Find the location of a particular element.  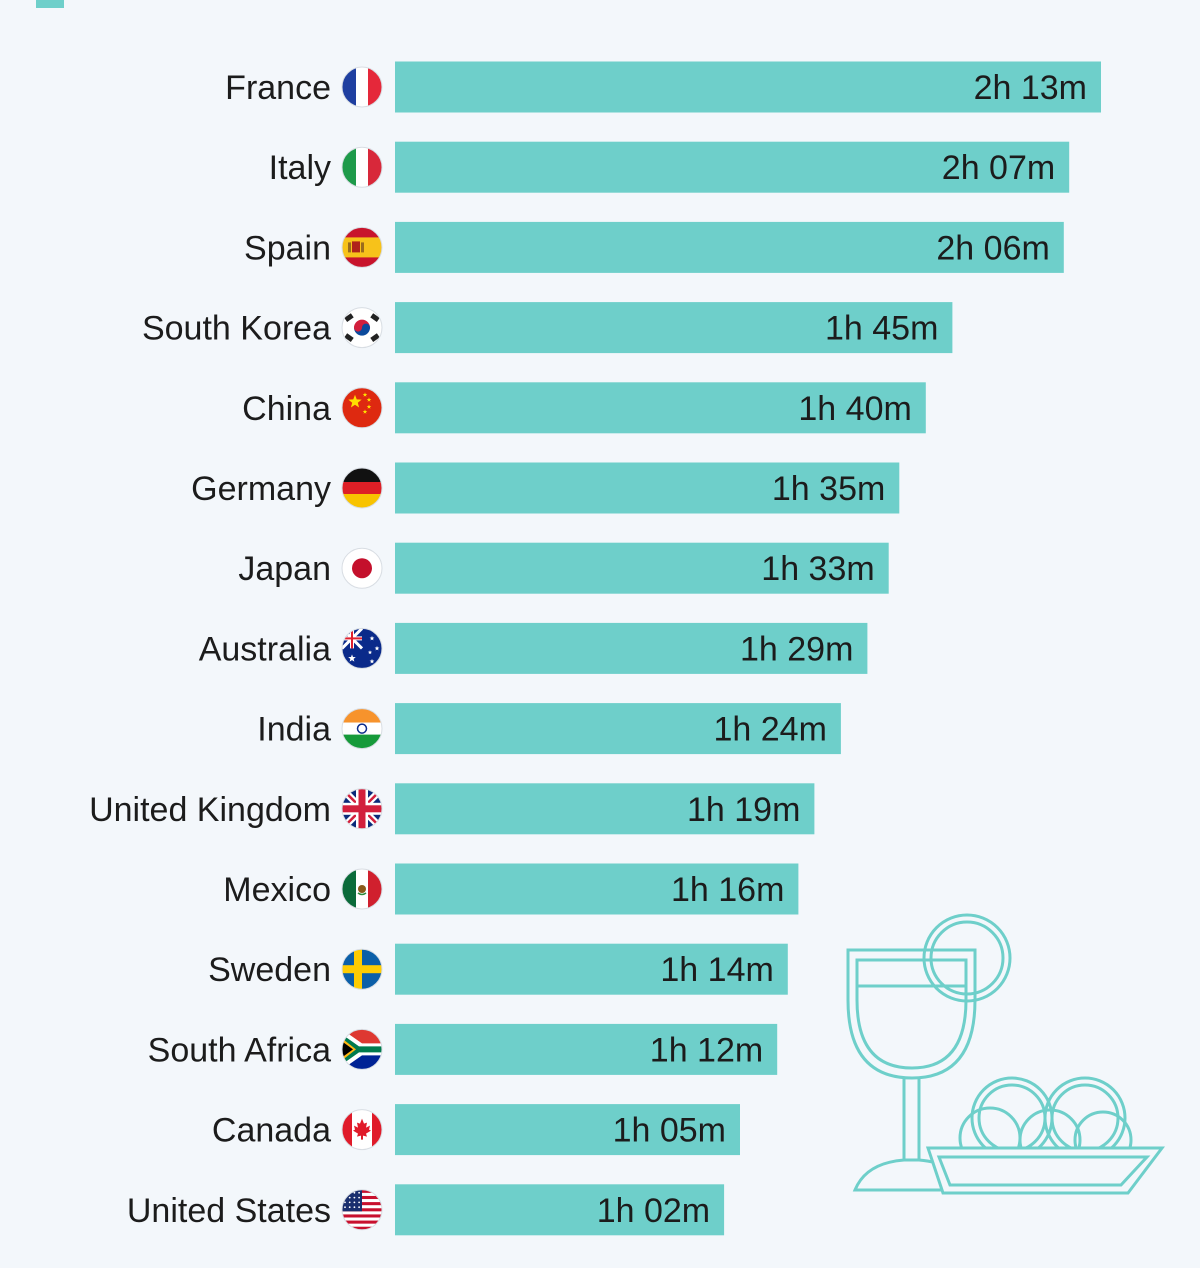

value-label-canada: 1h 05m is located at coordinates (669, 1131).